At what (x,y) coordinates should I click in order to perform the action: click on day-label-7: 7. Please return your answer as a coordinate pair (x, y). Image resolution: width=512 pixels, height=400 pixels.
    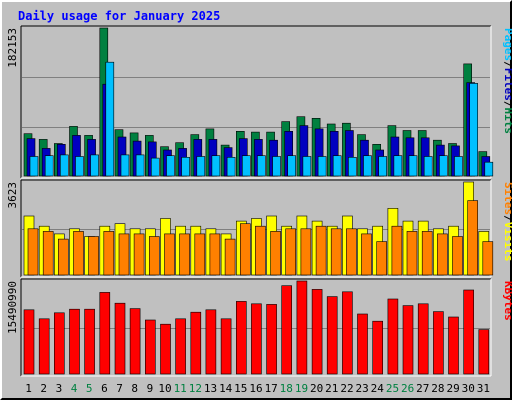
    Looking at the image, I should click on (119, 388).